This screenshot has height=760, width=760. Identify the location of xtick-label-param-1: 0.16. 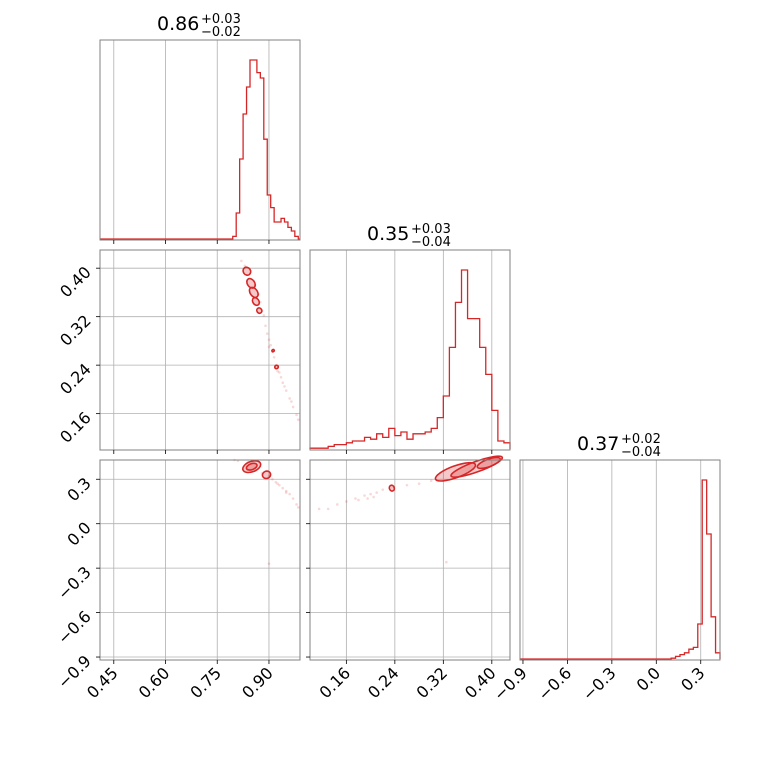
(335, 682).